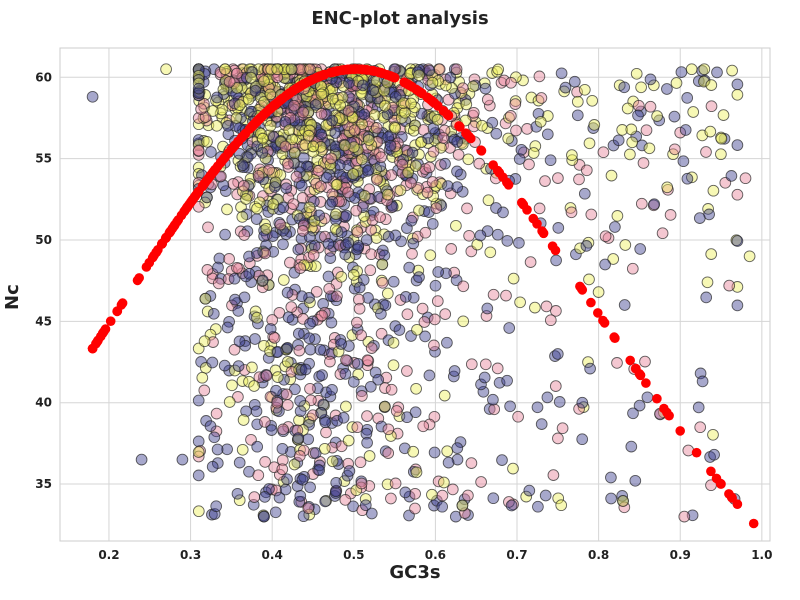  What do you see at coordinates (43, 484) in the screenshot?
I see `y-tick-label: 35` at bounding box center [43, 484].